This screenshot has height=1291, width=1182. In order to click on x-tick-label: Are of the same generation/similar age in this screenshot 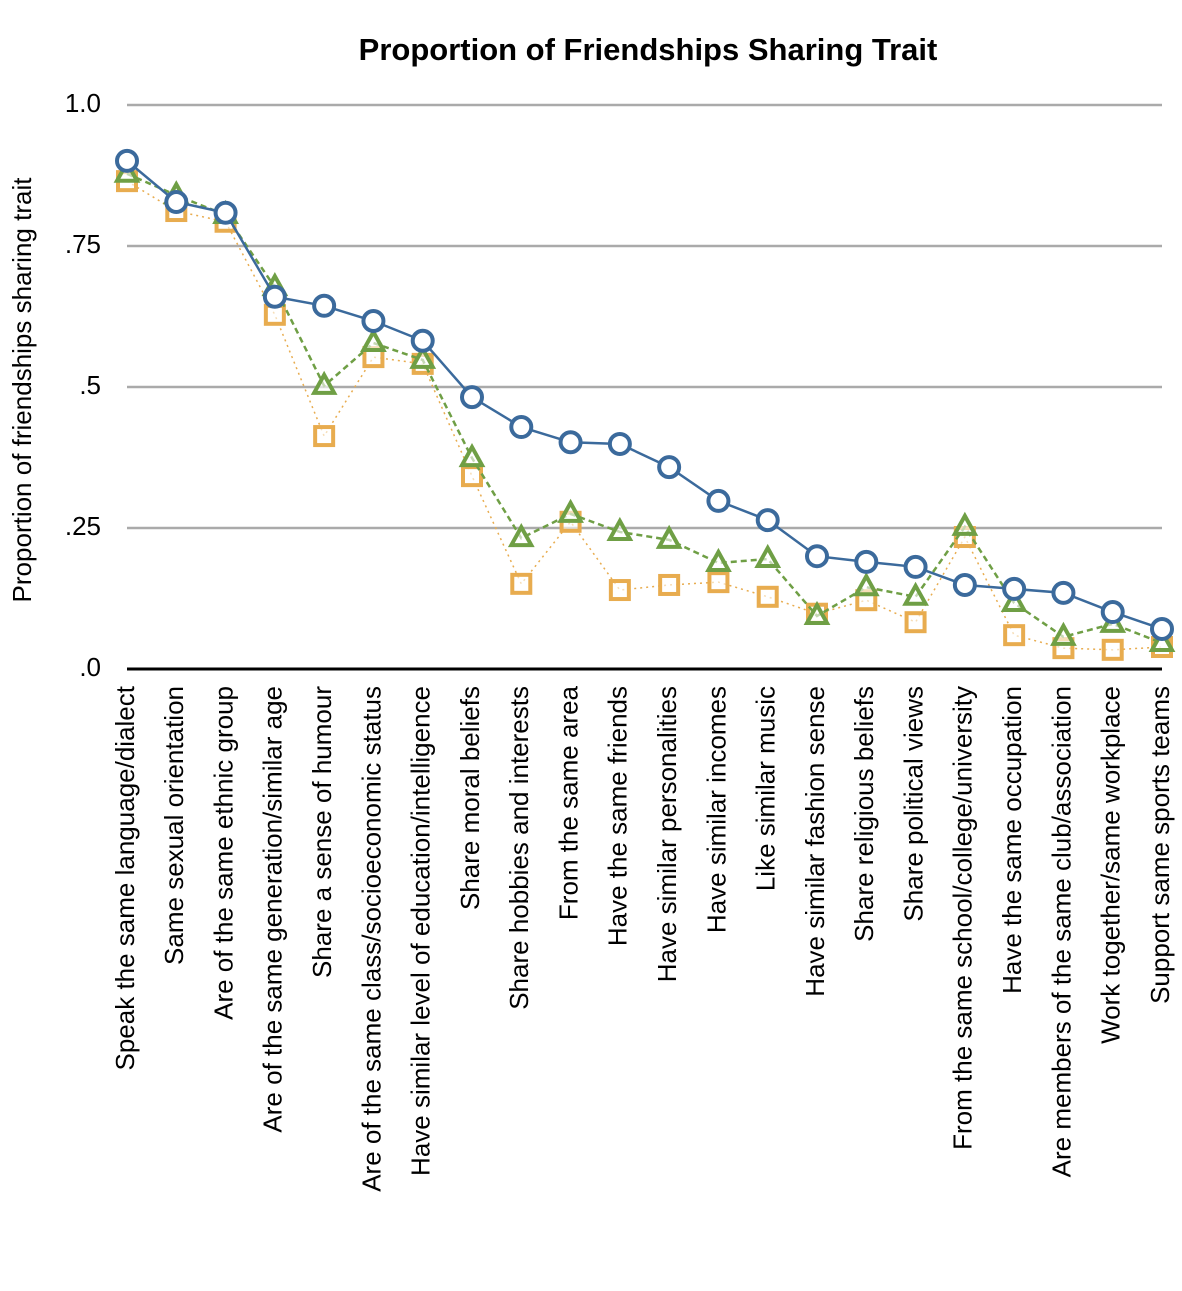, I will do `click(273, 909)`.